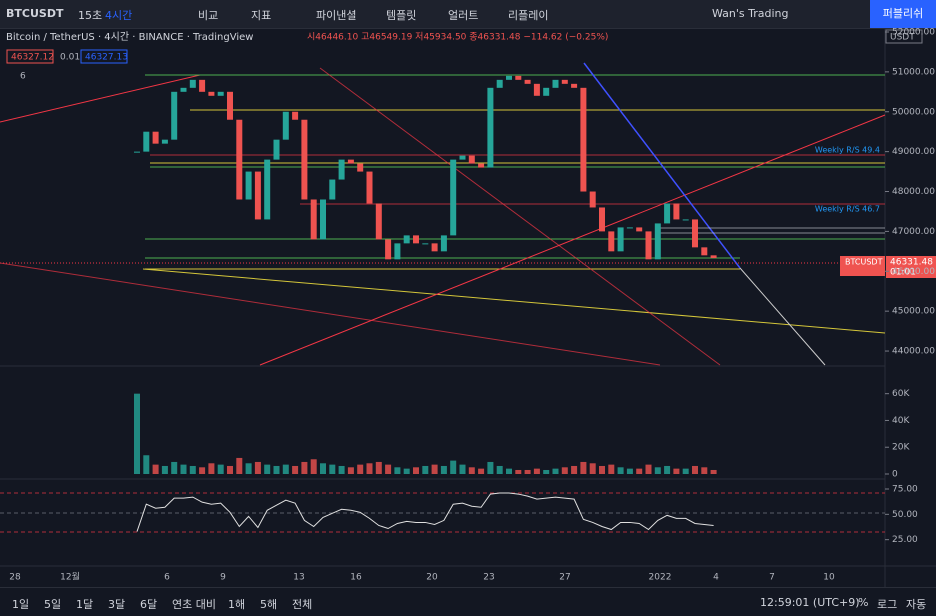 Image resolution: width=936 pixels, height=616 pixels. Describe the element at coordinates (336, 15) in the screenshot. I see `financials: 파이낸셜` at that location.